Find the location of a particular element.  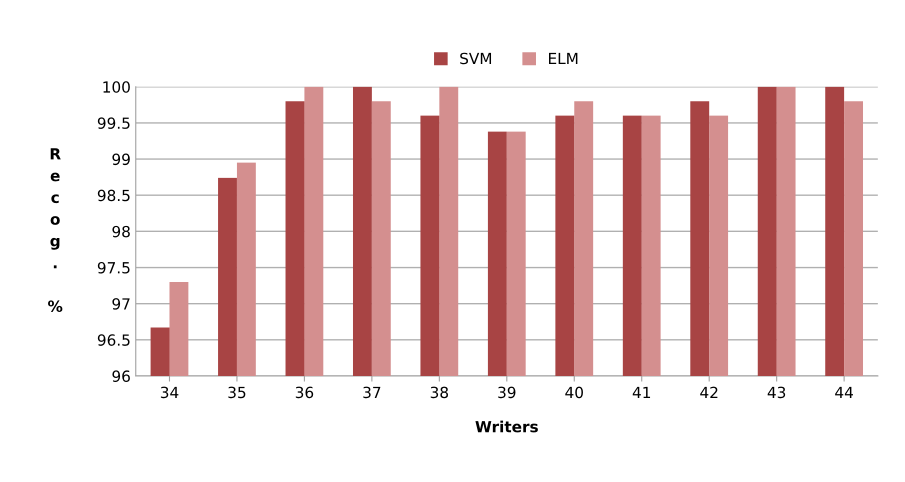

x-tick-label: 35 is located at coordinates (237, 392).